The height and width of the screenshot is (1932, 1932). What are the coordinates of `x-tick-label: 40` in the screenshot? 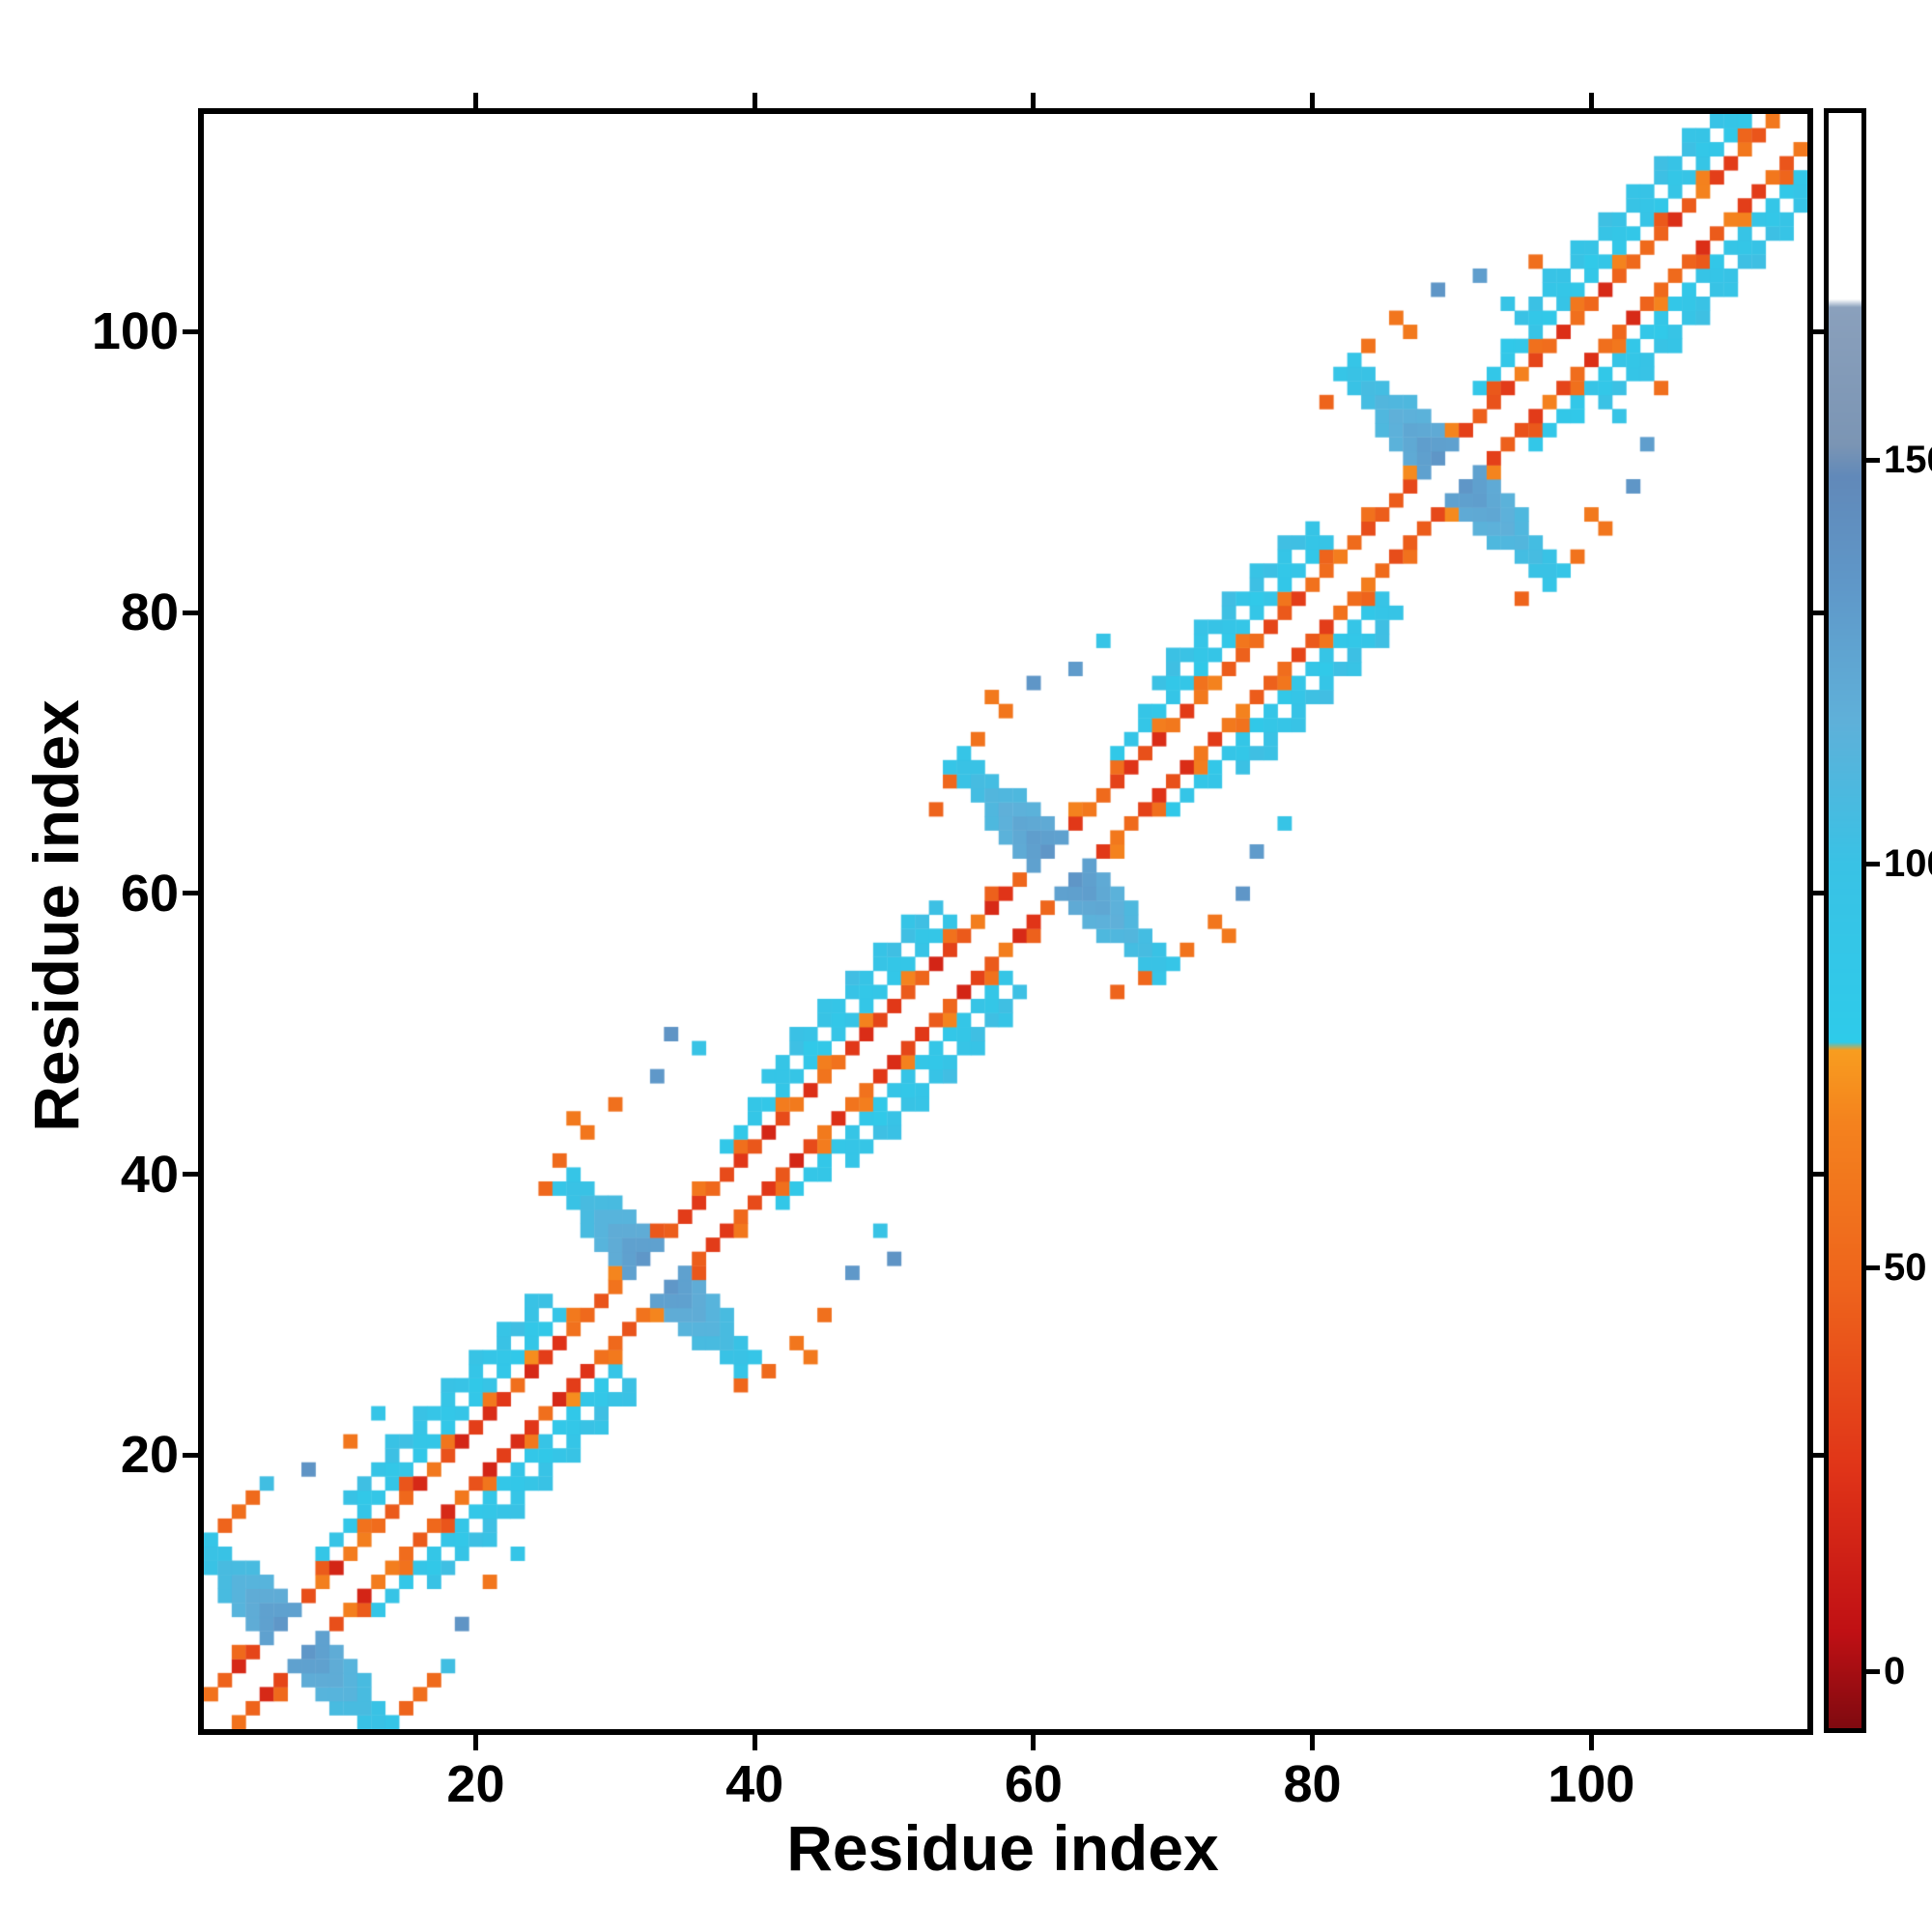 It's located at (754, 1784).